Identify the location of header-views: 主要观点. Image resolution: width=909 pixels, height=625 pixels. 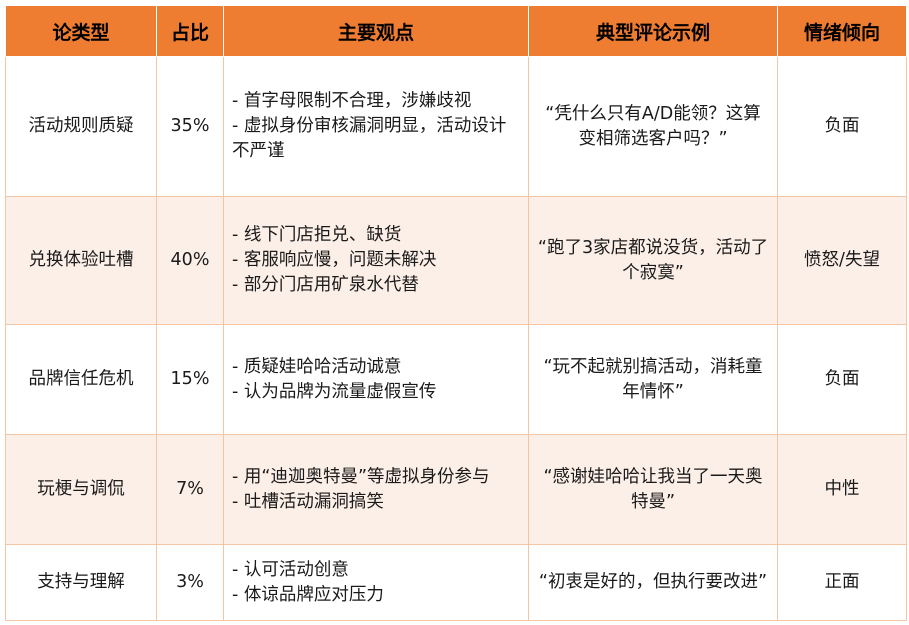
(376, 31).